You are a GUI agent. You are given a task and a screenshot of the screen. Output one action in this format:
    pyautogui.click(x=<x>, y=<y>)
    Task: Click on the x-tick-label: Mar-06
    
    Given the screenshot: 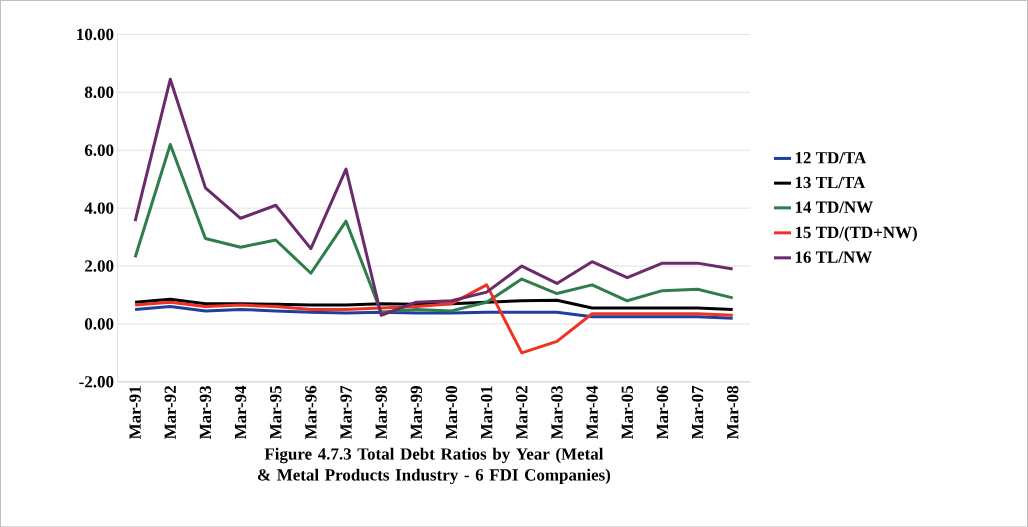 What is the action you would take?
    pyautogui.click(x=662, y=412)
    